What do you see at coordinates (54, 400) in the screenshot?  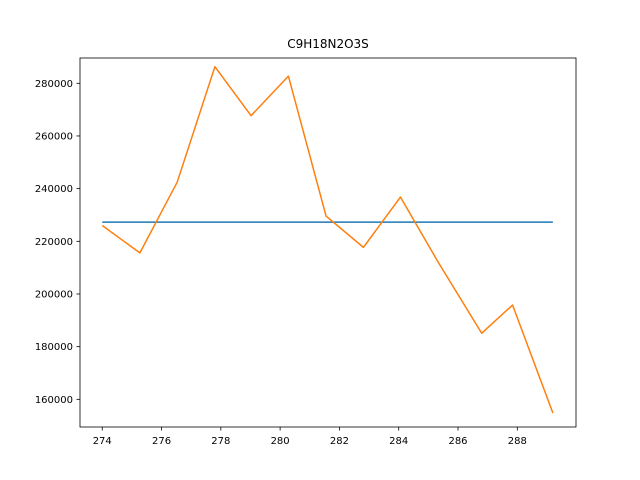 I see `y-tick-label: 160000` at bounding box center [54, 400].